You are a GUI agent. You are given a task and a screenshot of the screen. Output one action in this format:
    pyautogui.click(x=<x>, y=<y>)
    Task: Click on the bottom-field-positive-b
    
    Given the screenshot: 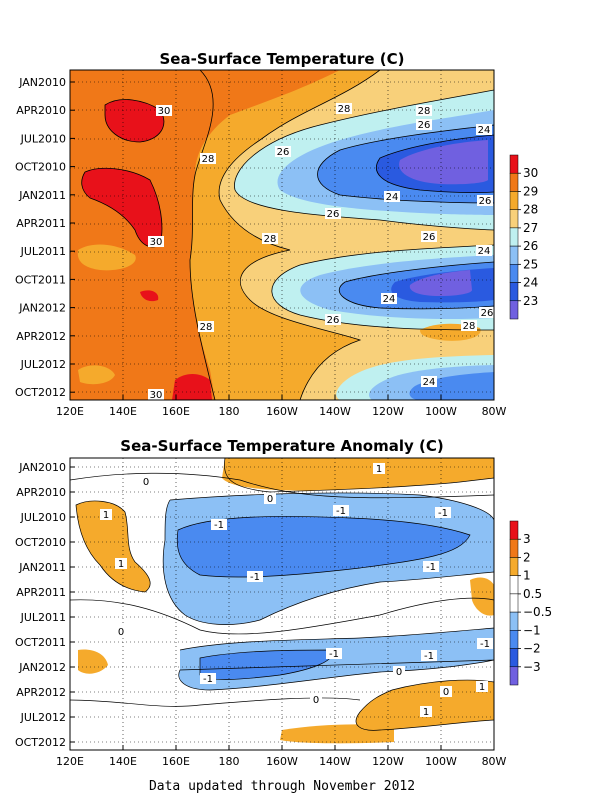 What is the action you would take?
    pyautogui.click(x=113, y=546)
    